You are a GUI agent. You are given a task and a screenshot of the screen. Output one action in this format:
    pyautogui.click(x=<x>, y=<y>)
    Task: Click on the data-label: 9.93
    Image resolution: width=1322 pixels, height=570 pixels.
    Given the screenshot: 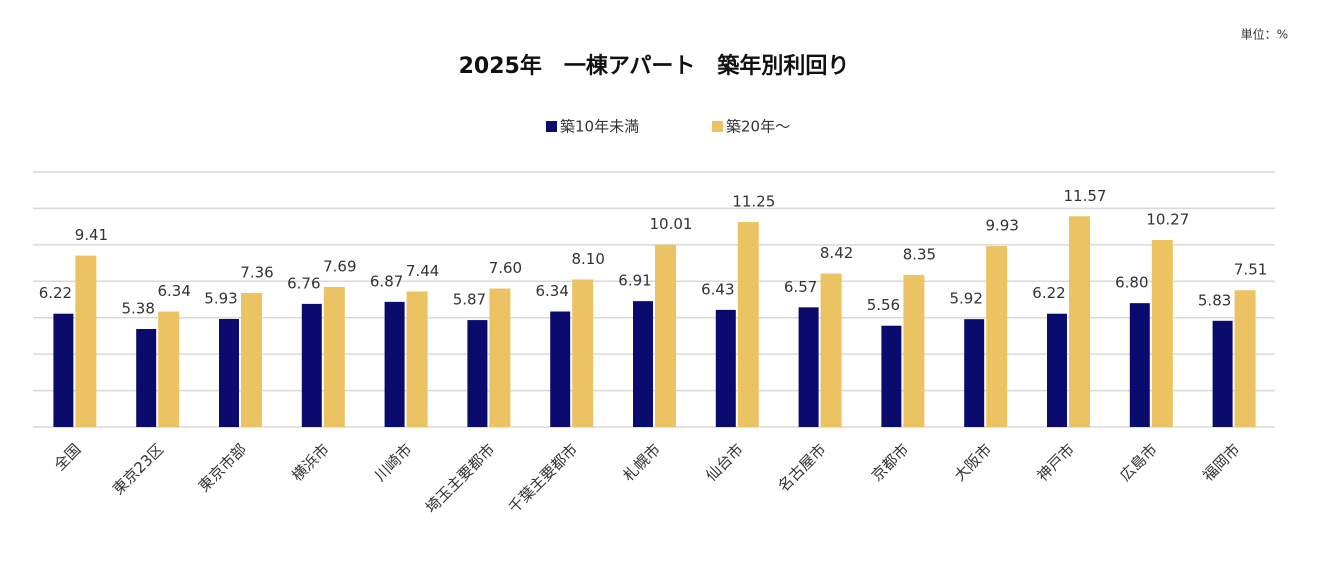 What is the action you would take?
    pyautogui.click(x=1001, y=226)
    